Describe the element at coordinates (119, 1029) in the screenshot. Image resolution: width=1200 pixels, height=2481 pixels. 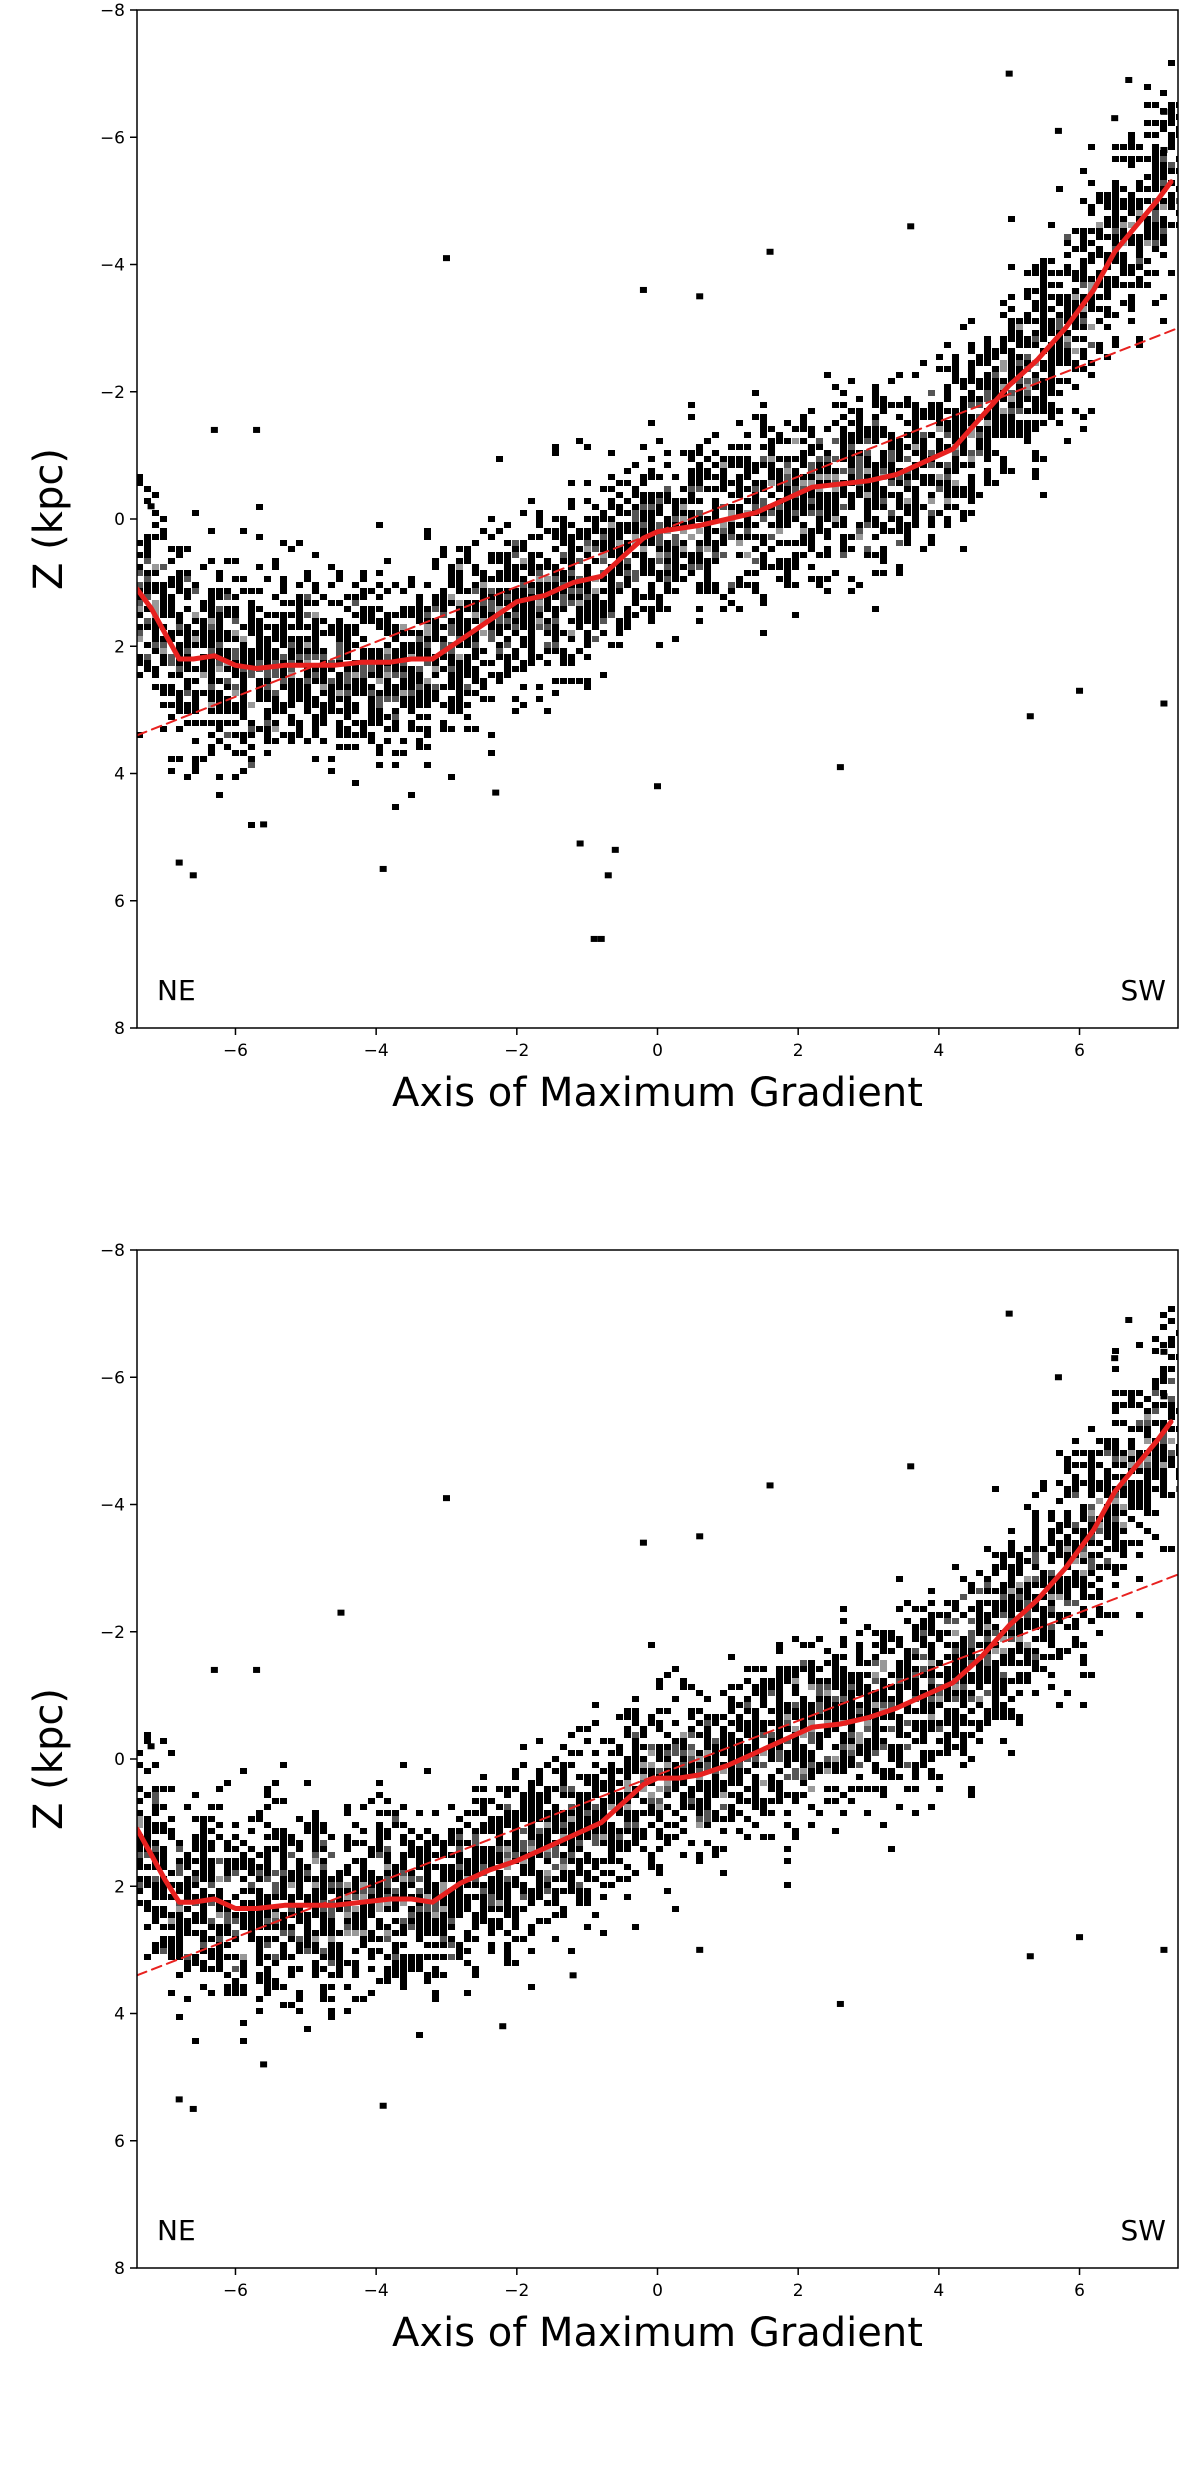
I see `y-tick-label: 8` at that location.